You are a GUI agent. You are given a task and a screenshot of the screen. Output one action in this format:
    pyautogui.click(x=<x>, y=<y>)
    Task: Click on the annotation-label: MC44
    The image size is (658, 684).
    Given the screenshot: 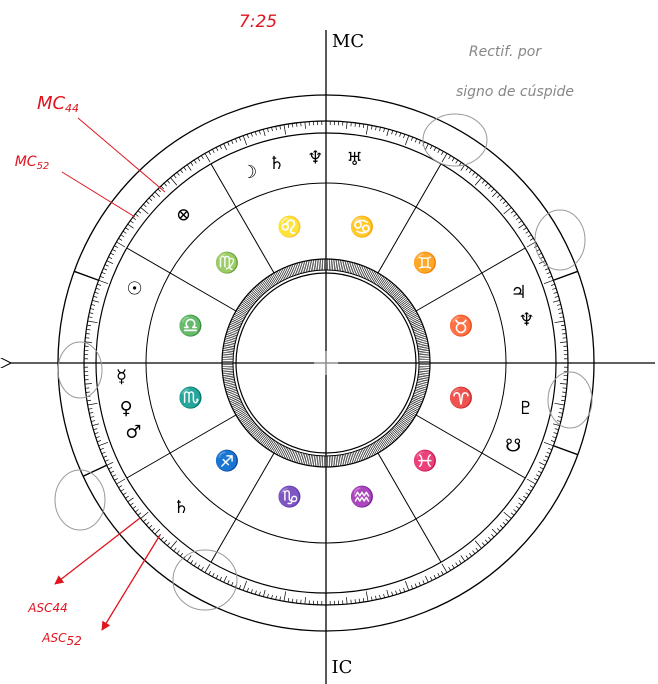 What is the action you would take?
    pyautogui.click(x=58, y=104)
    